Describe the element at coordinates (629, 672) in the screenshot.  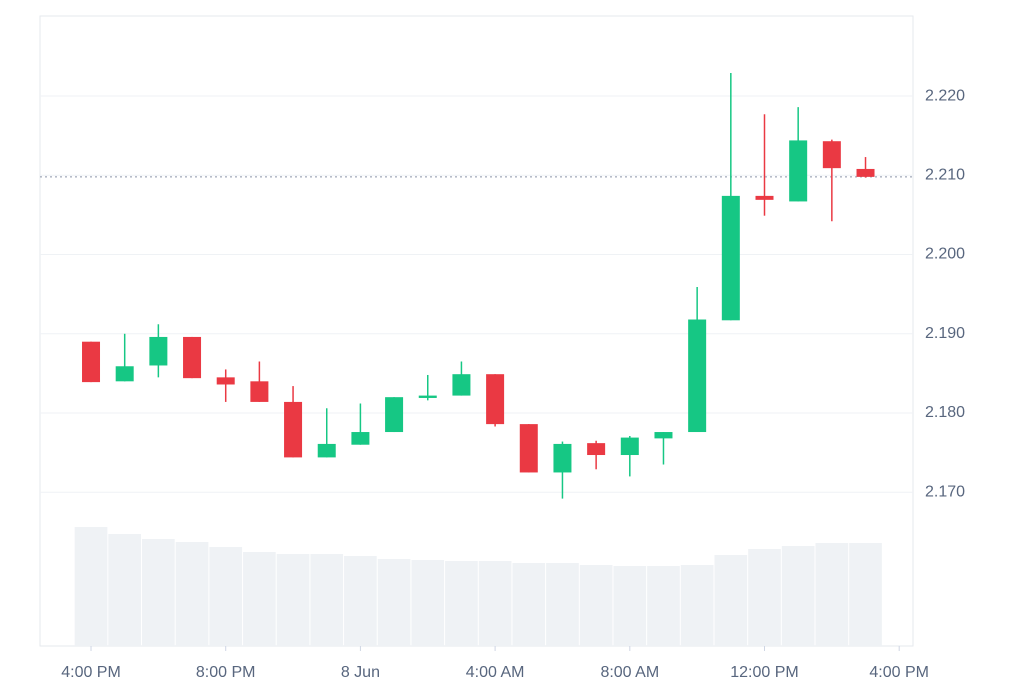
I see `x-tick-label: 8:00 AM` at that location.